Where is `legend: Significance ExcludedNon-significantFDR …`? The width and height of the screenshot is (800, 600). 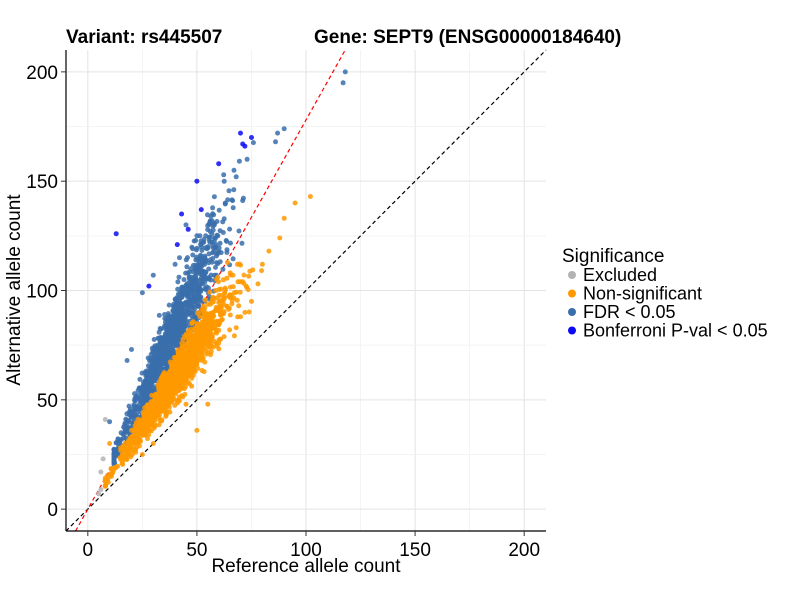 legend: Significance ExcludedNon-significantFDR … is located at coordinates (665, 293).